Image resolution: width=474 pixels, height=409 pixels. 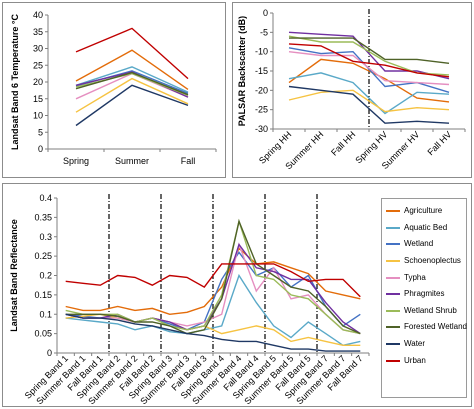 What do you see at coordinates (43, 217) in the screenshot?
I see `y-tick-label: 0.35` at bounding box center [43, 217].